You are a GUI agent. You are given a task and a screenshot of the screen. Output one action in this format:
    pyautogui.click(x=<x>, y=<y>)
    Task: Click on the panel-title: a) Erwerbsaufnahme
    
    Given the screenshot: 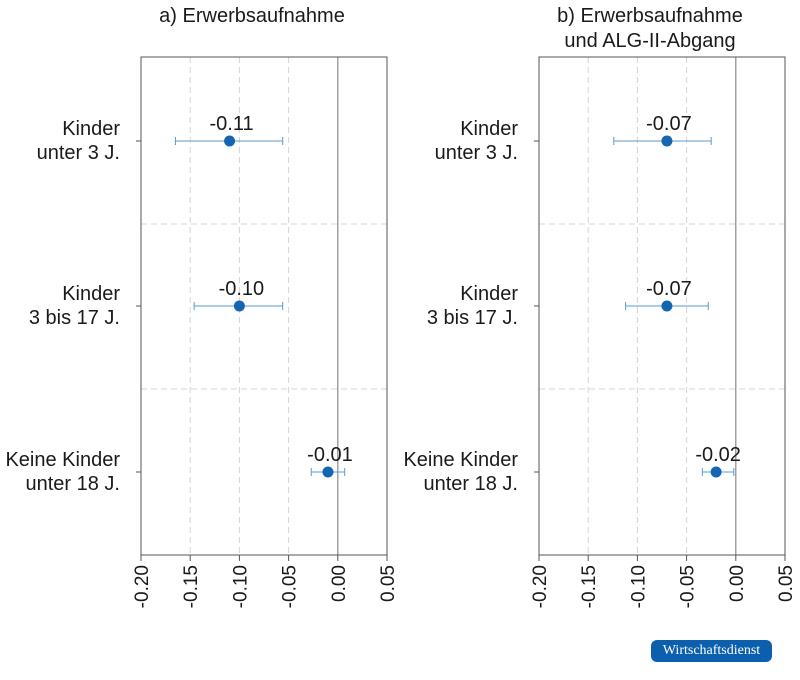 What is the action you would take?
    pyautogui.click(x=252, y=16)
    